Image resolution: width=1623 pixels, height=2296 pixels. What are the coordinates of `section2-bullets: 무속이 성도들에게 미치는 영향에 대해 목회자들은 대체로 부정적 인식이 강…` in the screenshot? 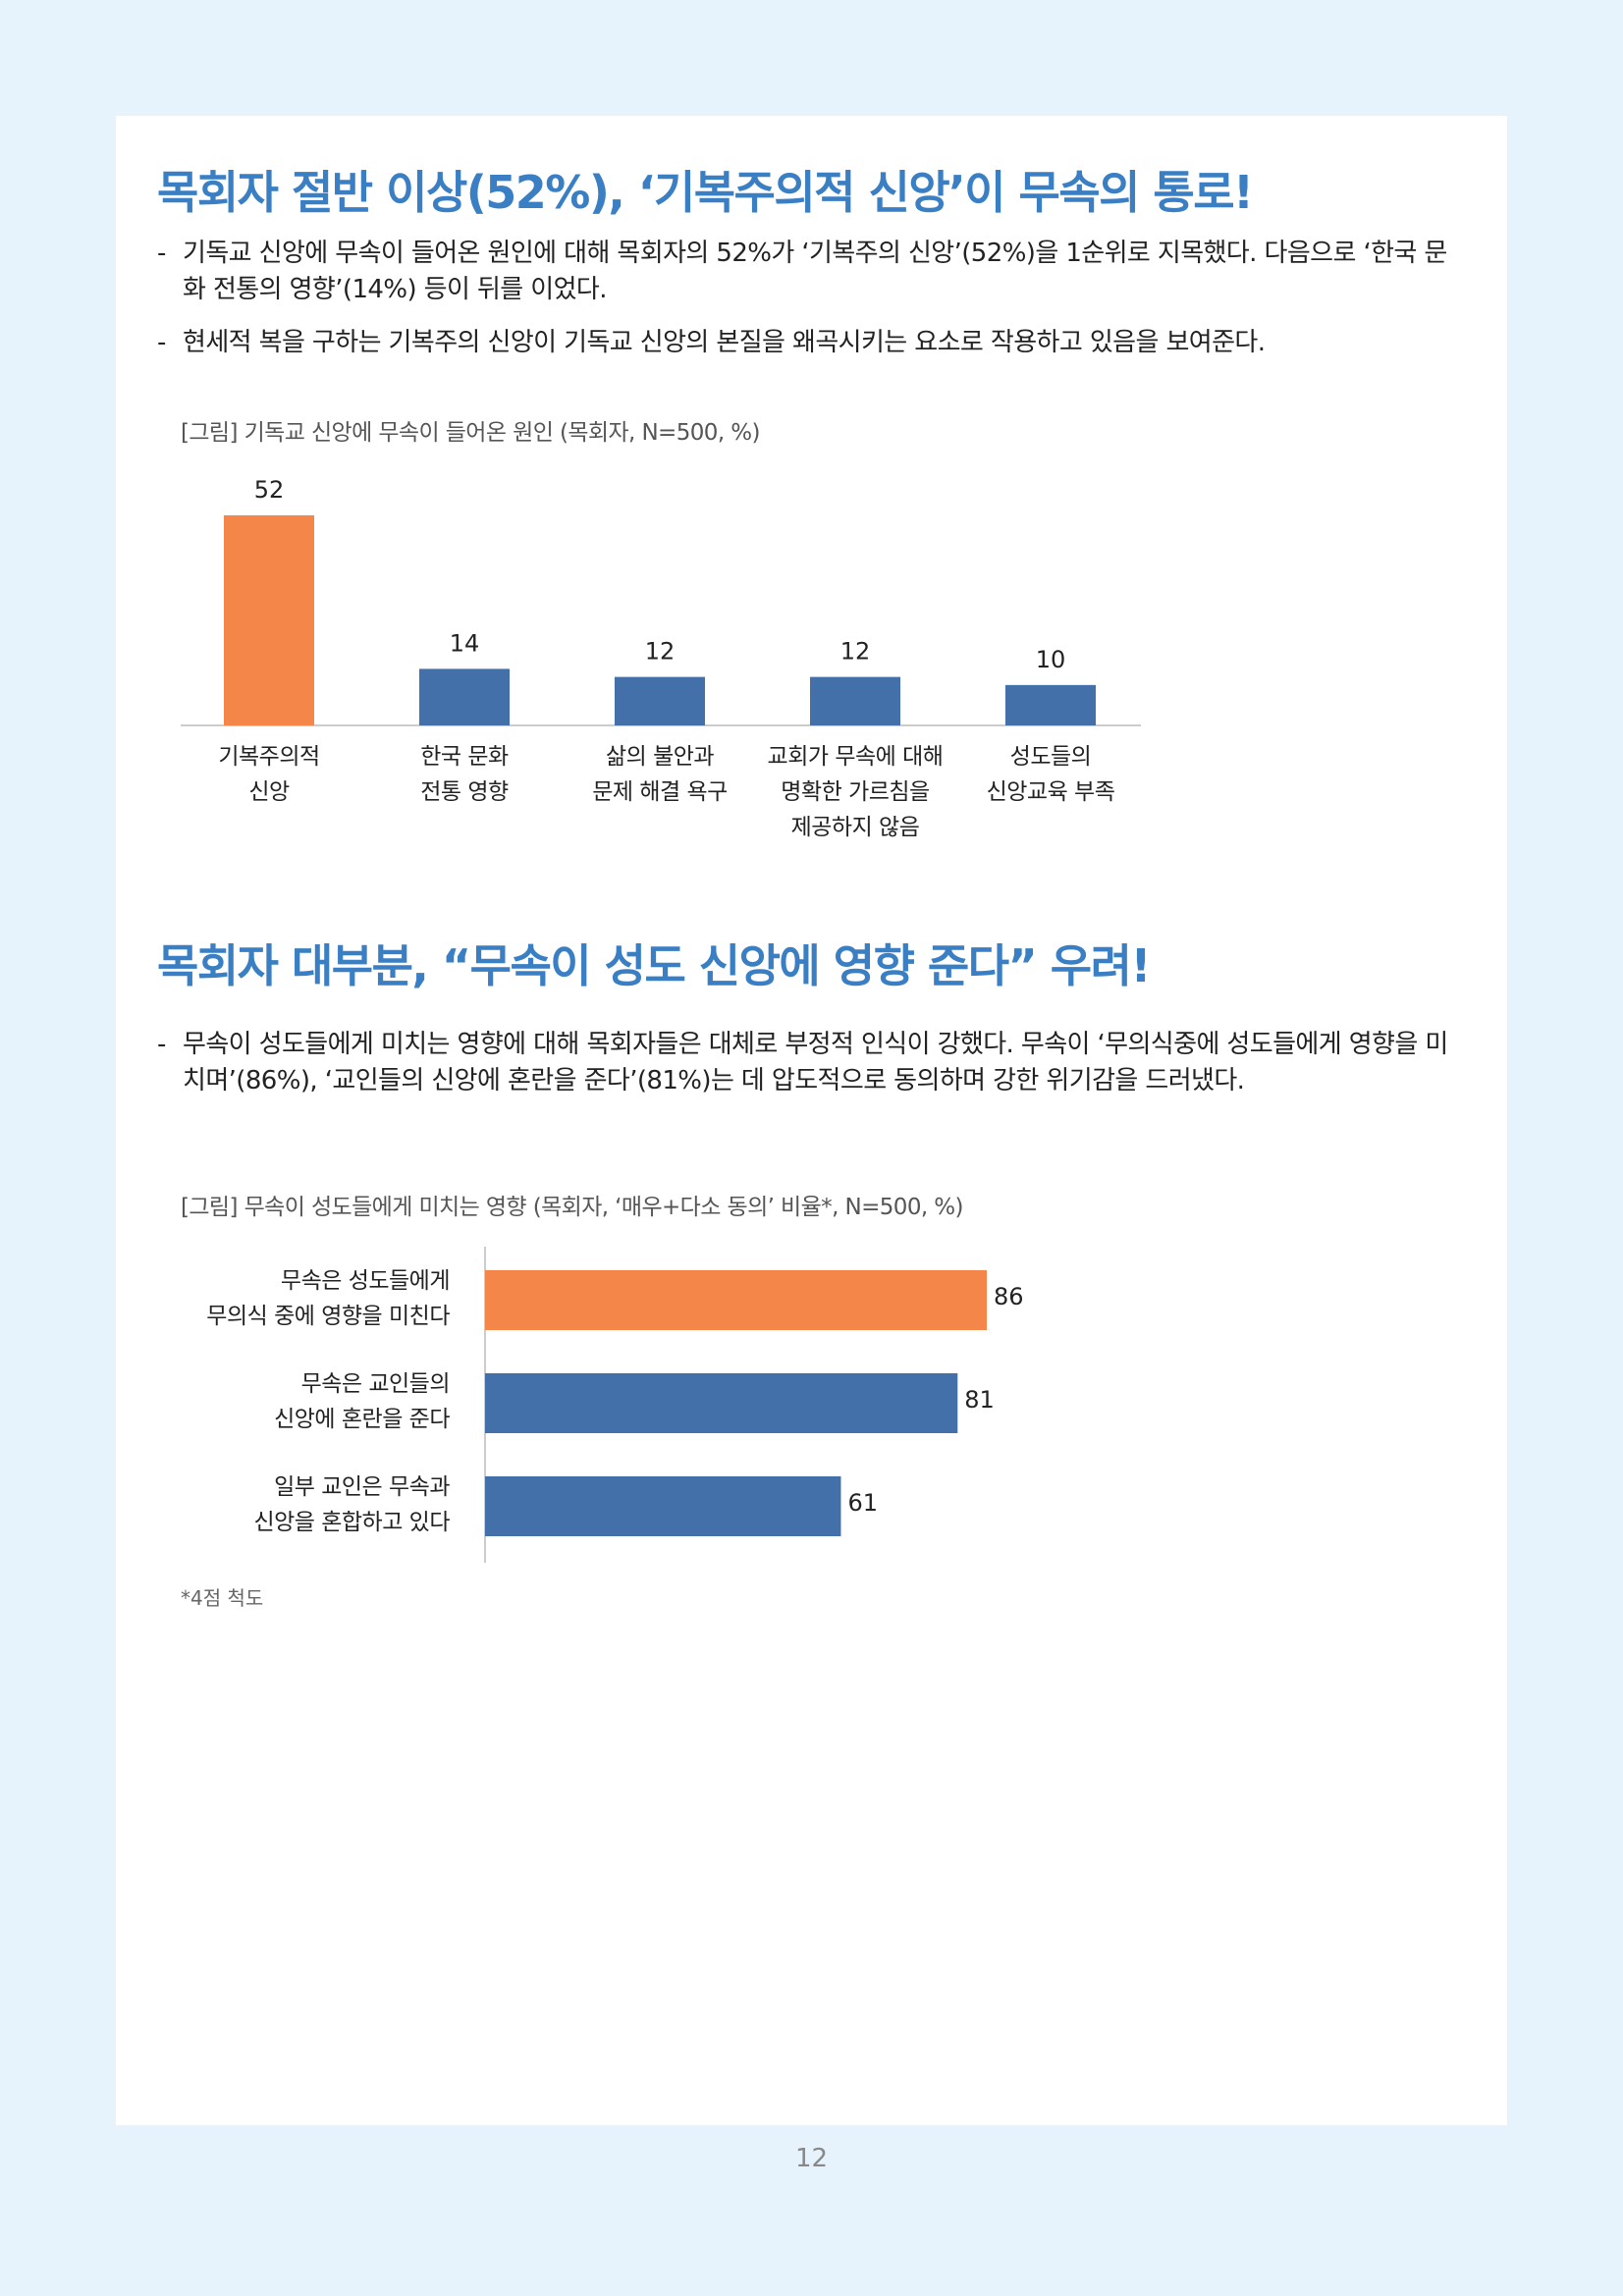 It's located at (812, 1071).